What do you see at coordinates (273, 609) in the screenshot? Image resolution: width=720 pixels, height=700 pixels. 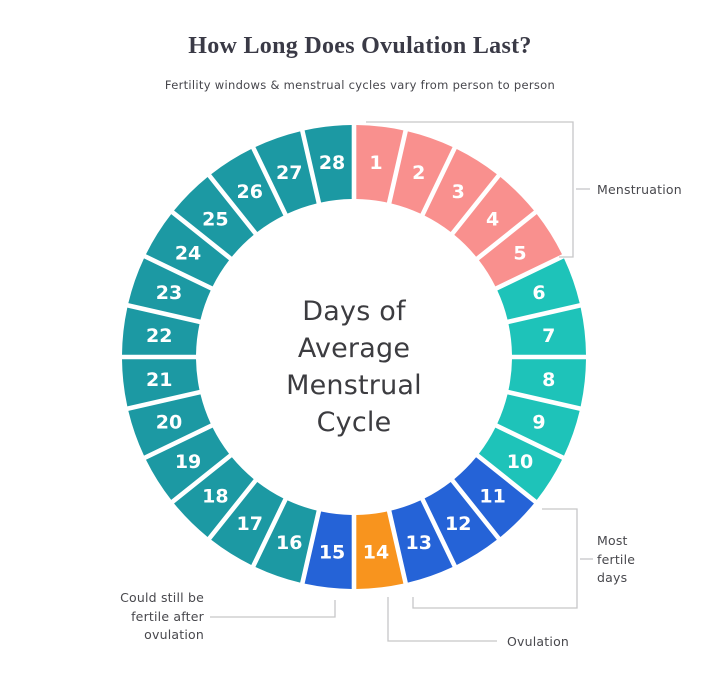 I see `post-fertile-pointer-line` at bounding box center [273, 609].